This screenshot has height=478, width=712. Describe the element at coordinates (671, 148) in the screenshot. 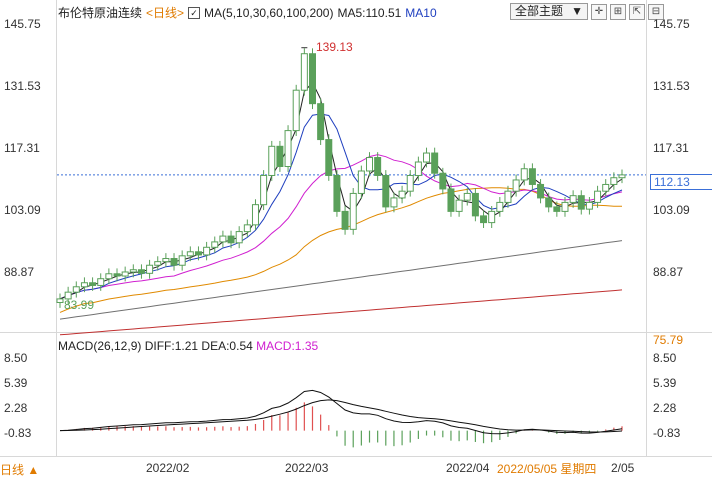

I see `y-axis-right-label: 117.31` at that location.